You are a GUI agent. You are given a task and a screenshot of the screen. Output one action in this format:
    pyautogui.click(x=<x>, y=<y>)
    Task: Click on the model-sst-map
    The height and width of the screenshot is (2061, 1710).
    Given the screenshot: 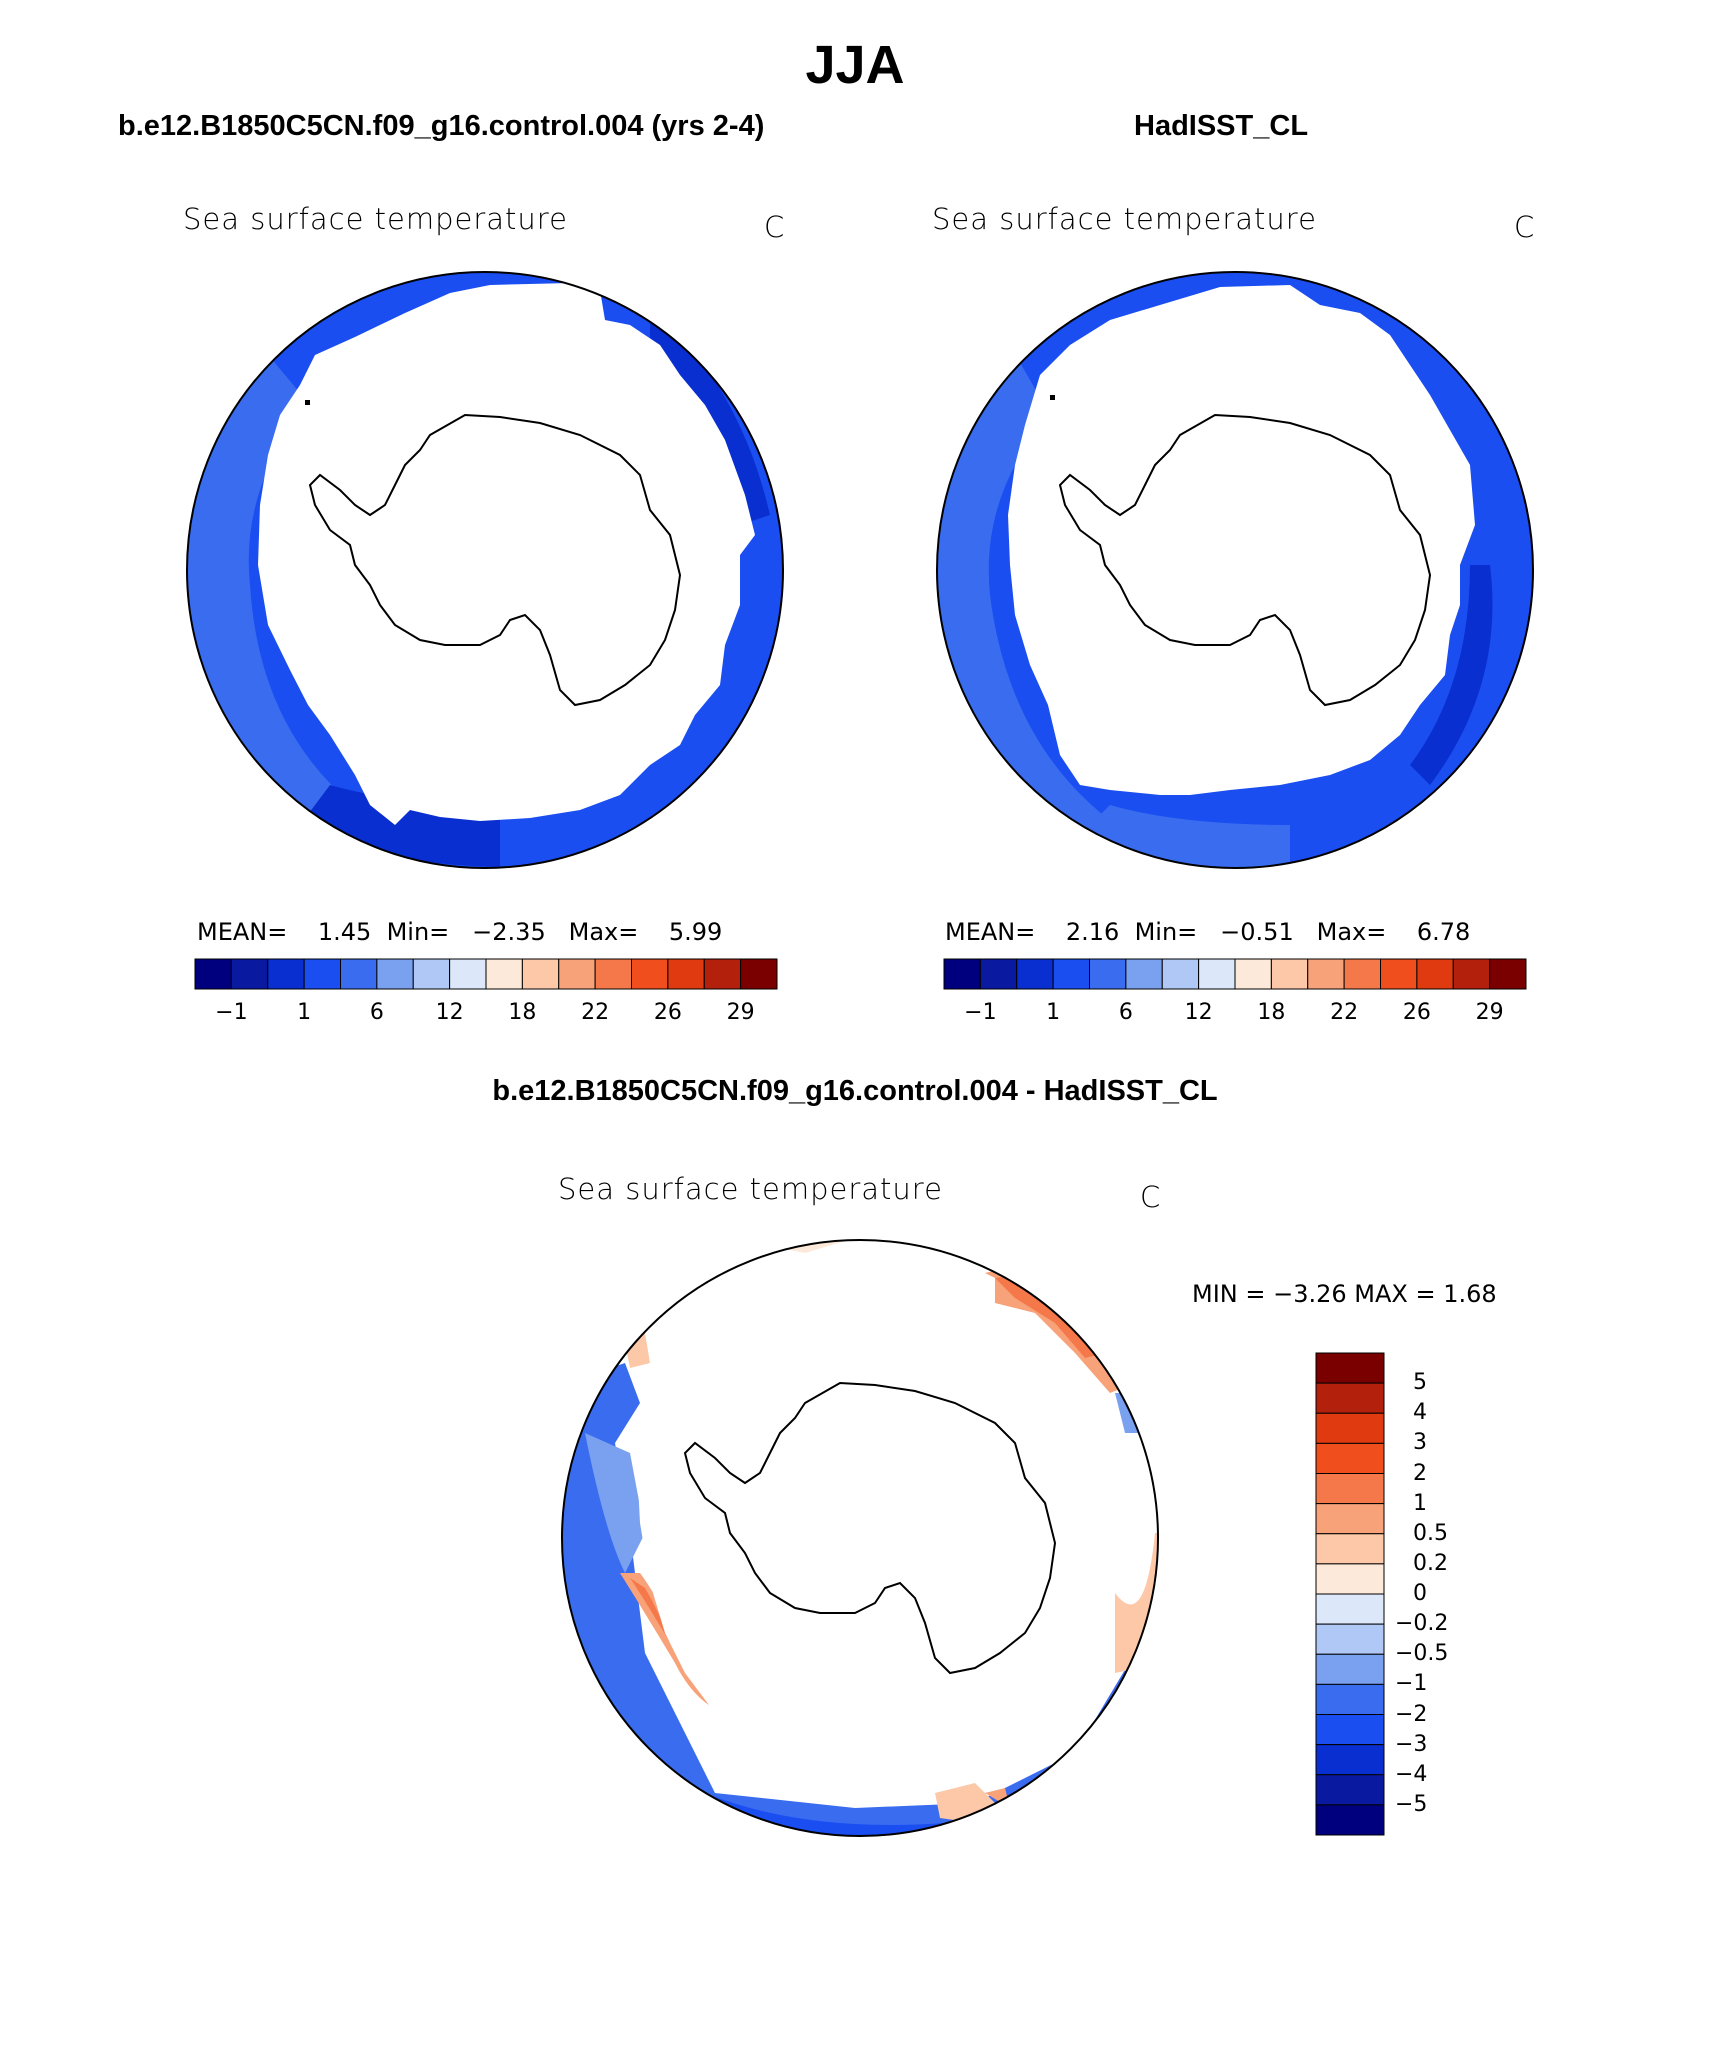 What is the action you would take?
    pyautogui.click(x=485, y=570)
    